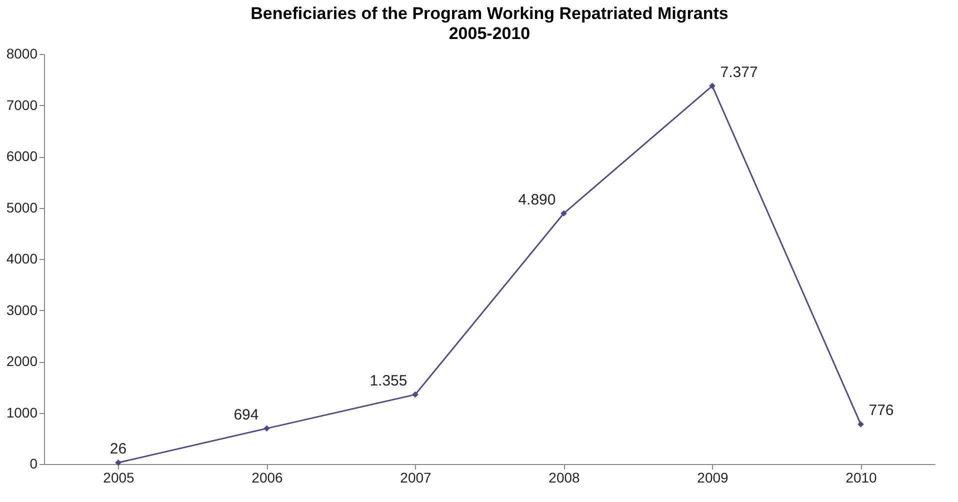 The width and height of the screenshot is (958, 502). What do you see at coordinates (22, 104) in the screenshot?
I see `y-tick-label: 7000` at bounding box center [22, 104].